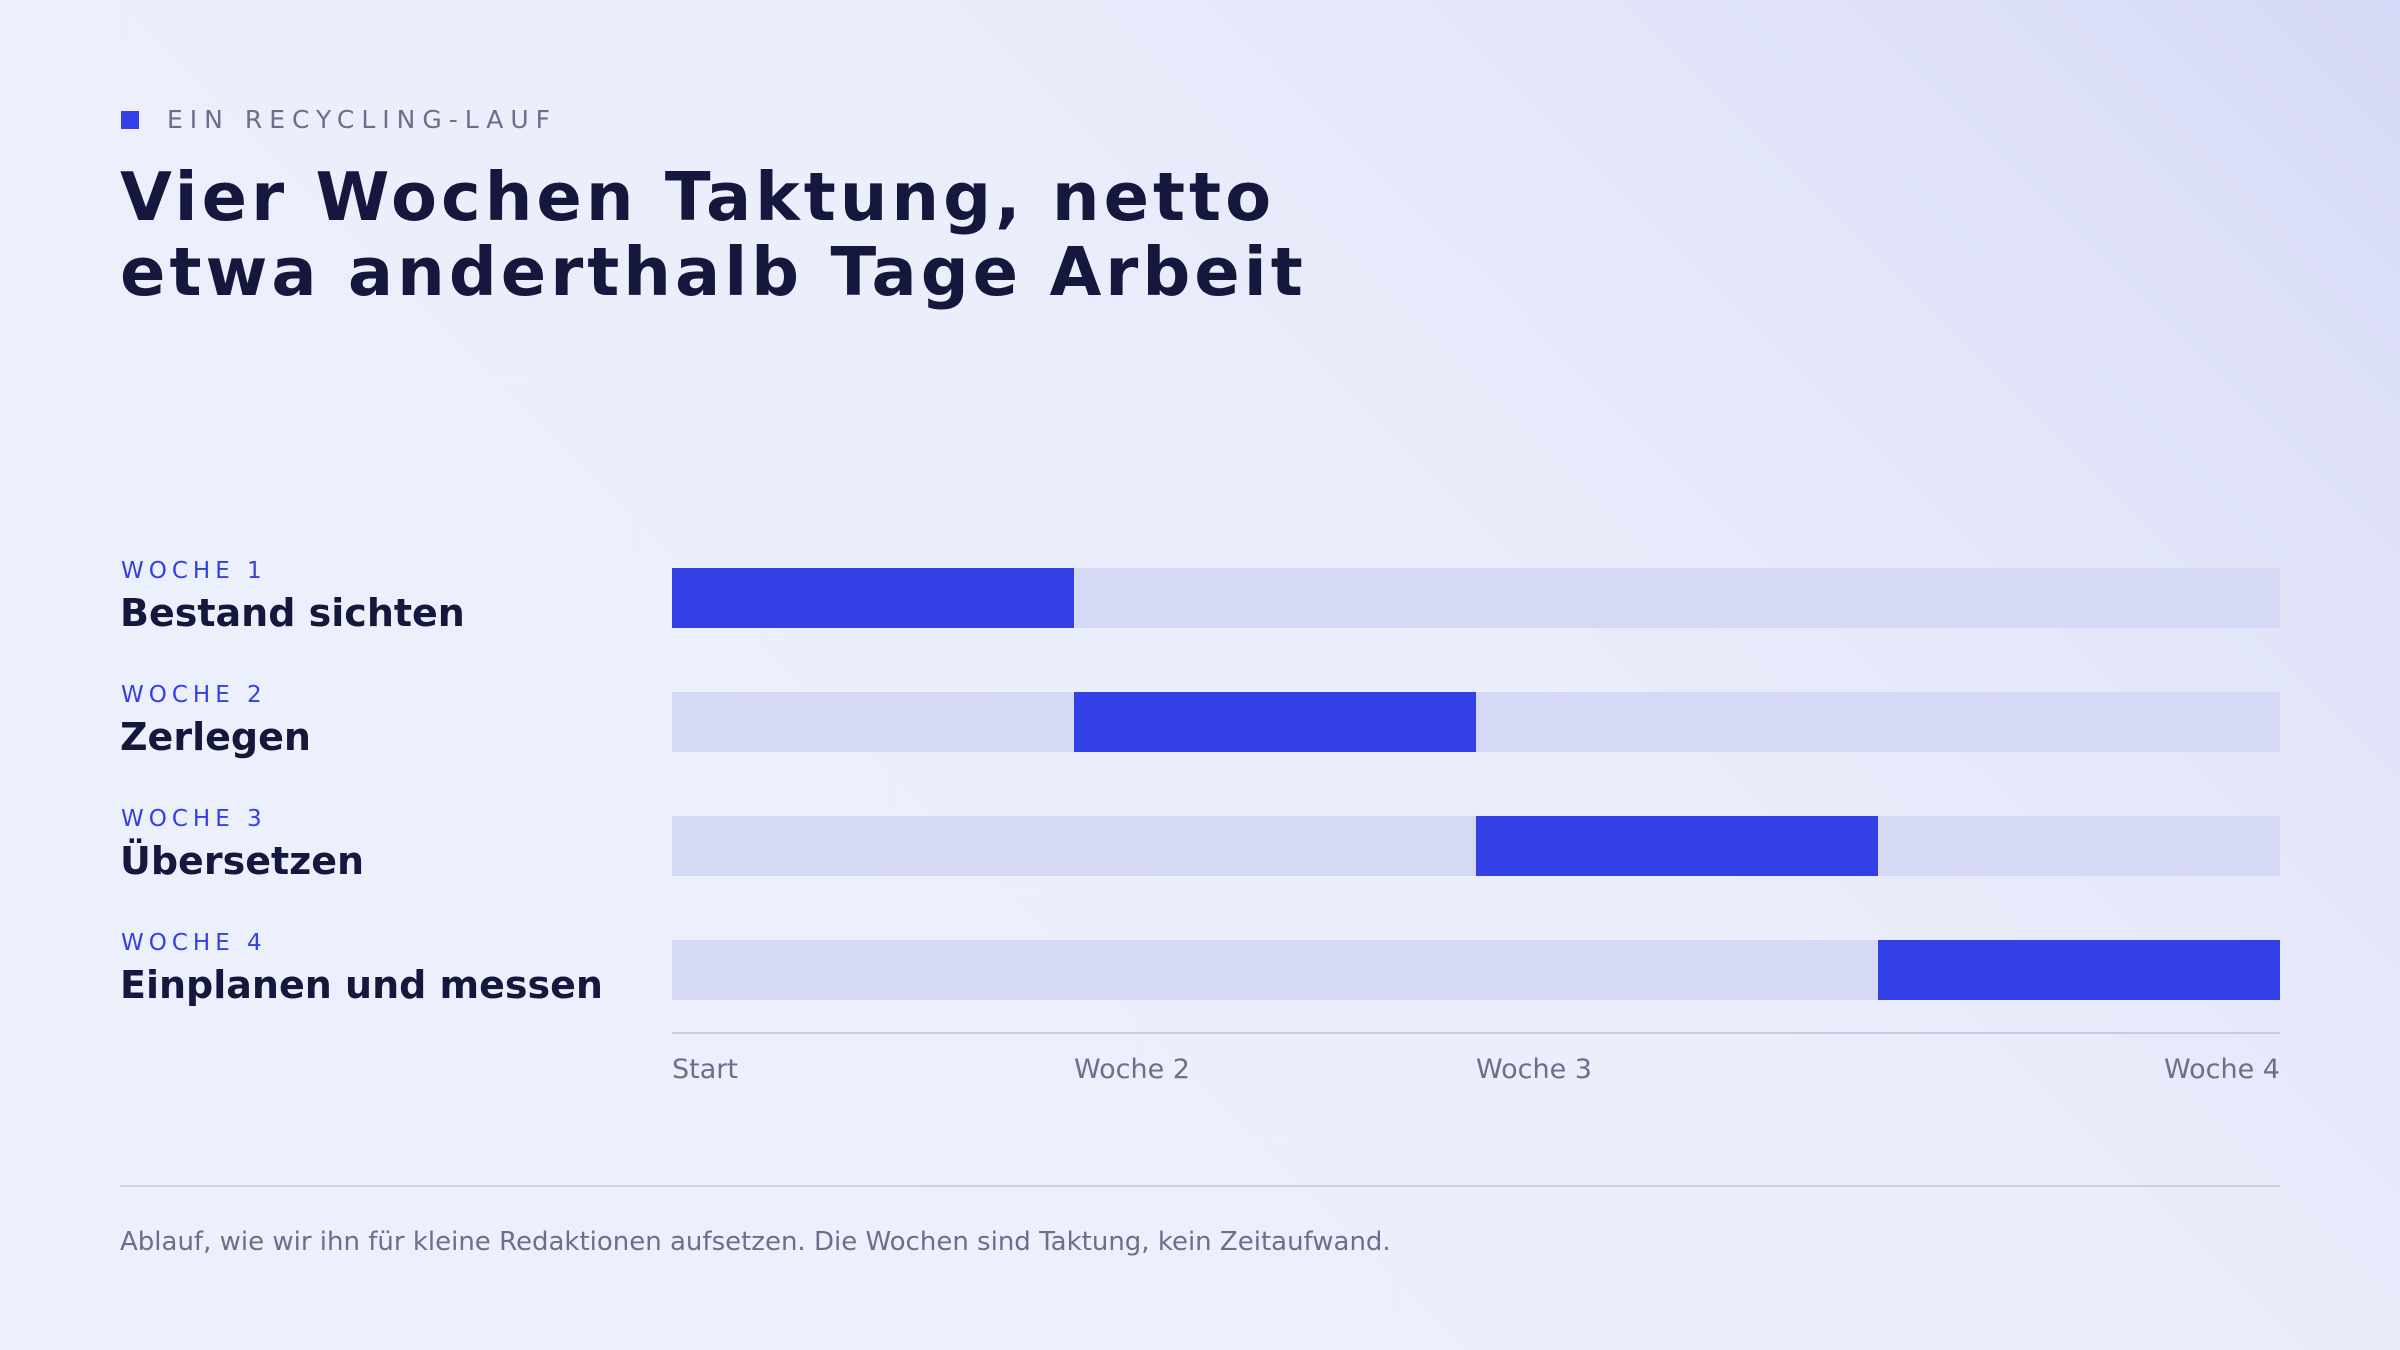 The image size is (2400, 1350). I want to click on x-tick-label: Woche 3, so click(1534, 1069).